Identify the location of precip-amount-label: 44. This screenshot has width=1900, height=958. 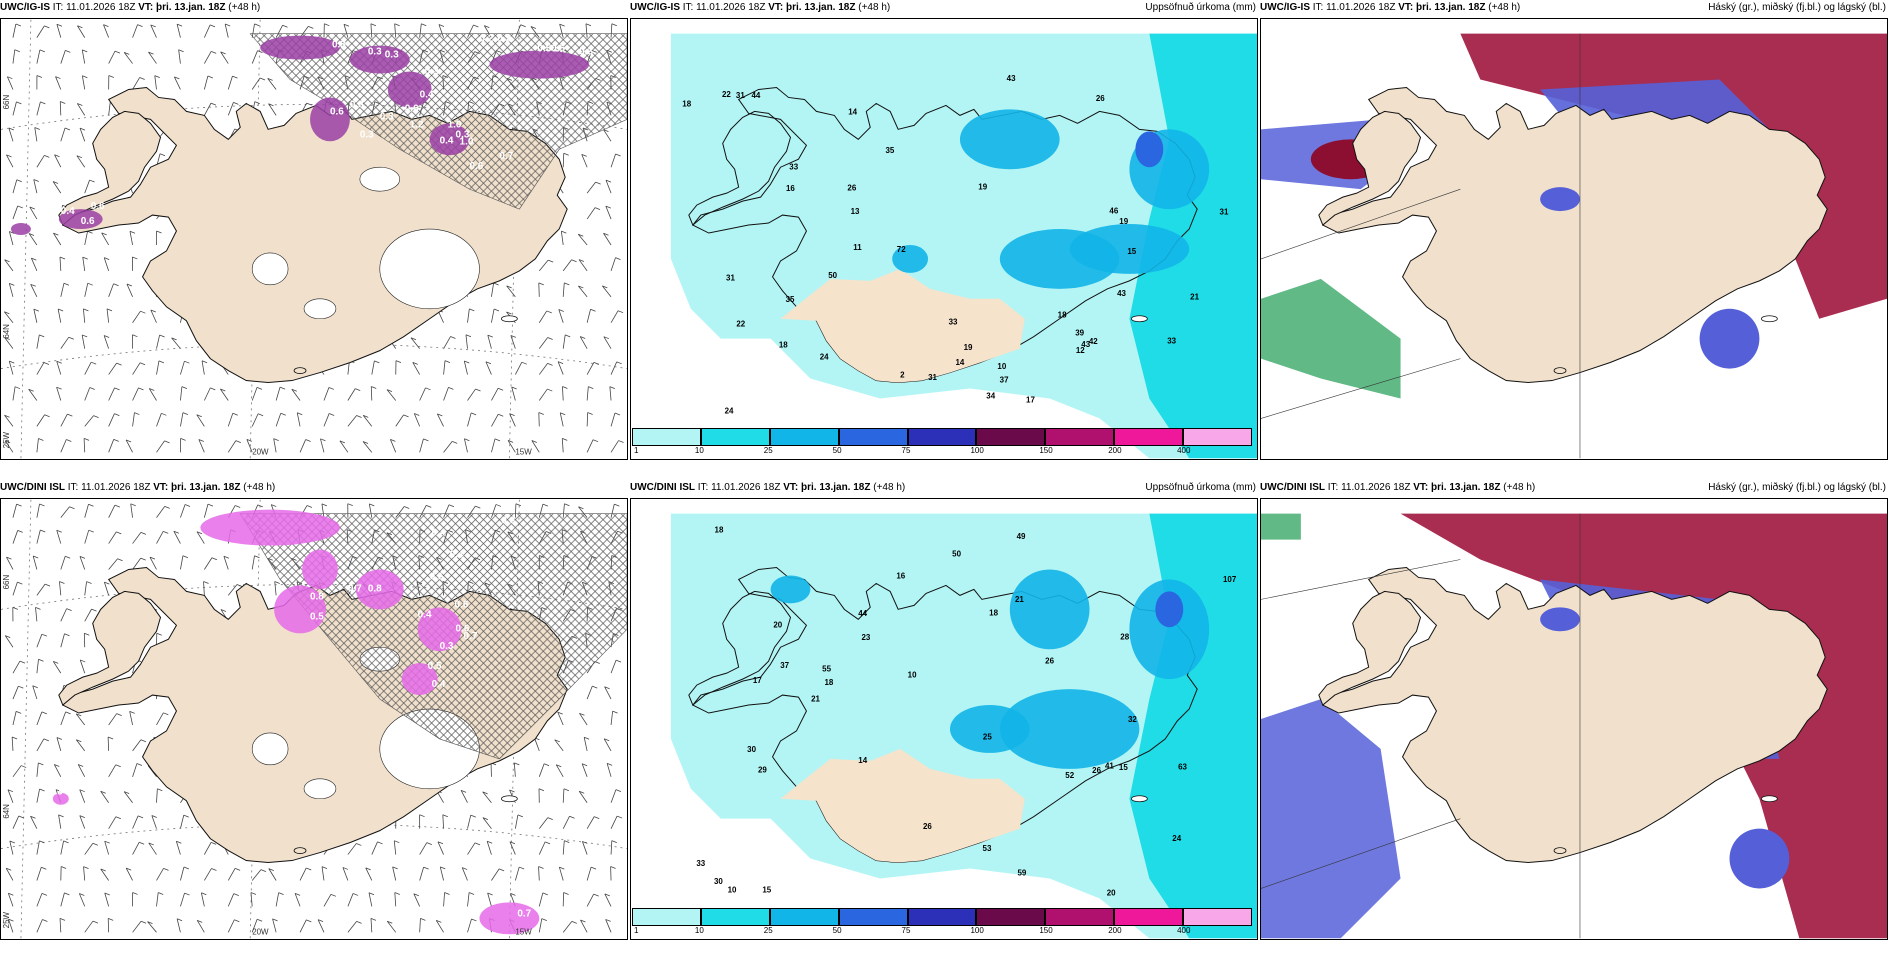
(862, 613).